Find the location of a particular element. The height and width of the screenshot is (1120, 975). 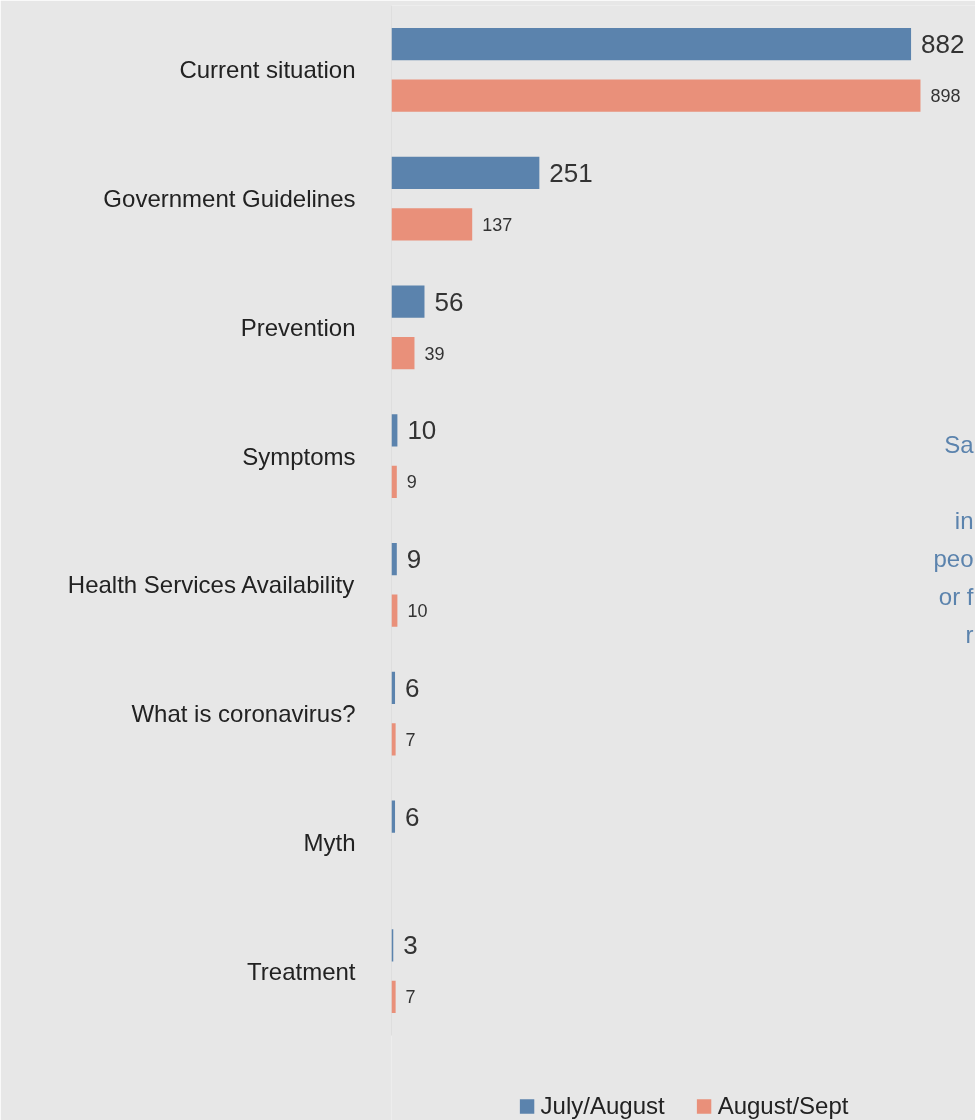

y-tick-label: Treatment is located at coordinates (301, 971).